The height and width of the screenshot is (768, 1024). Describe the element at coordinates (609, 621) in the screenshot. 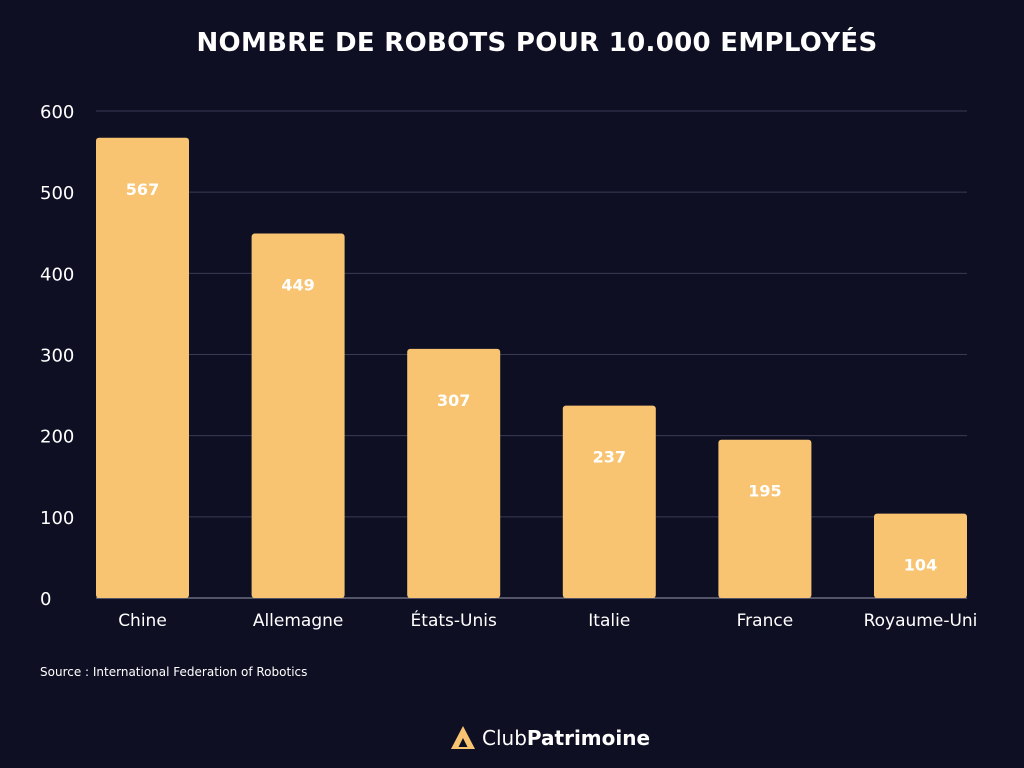

I see `x-tick-label: Italie` at that location.